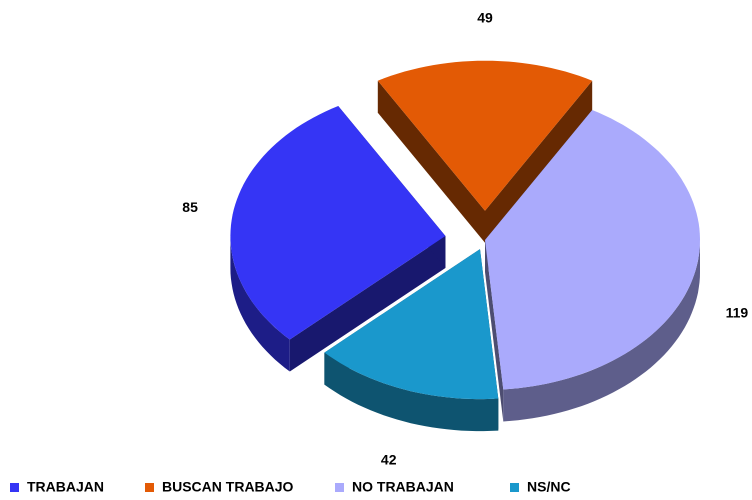 The width and height of the screenshot is (752, 500). What do you see at coordinates (65, 487) in the screenshot?
I see `legend-label: TRABAJAN` at bounding box center [65, 487].